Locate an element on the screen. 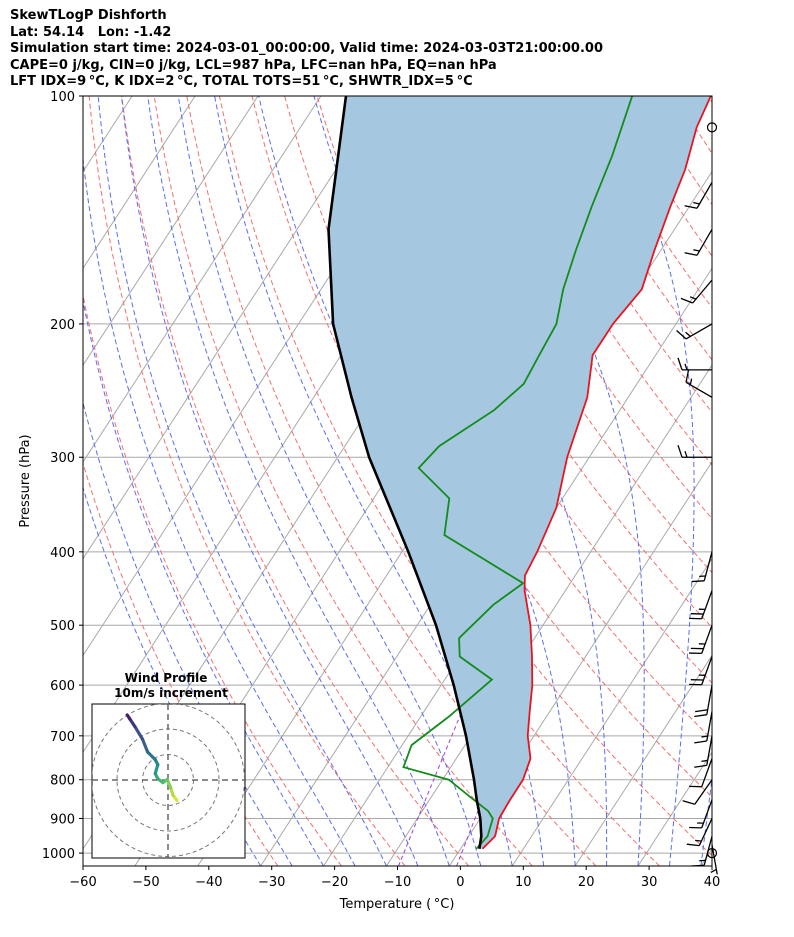  y-tick-label: 800 is located at coordinates (62, 781).